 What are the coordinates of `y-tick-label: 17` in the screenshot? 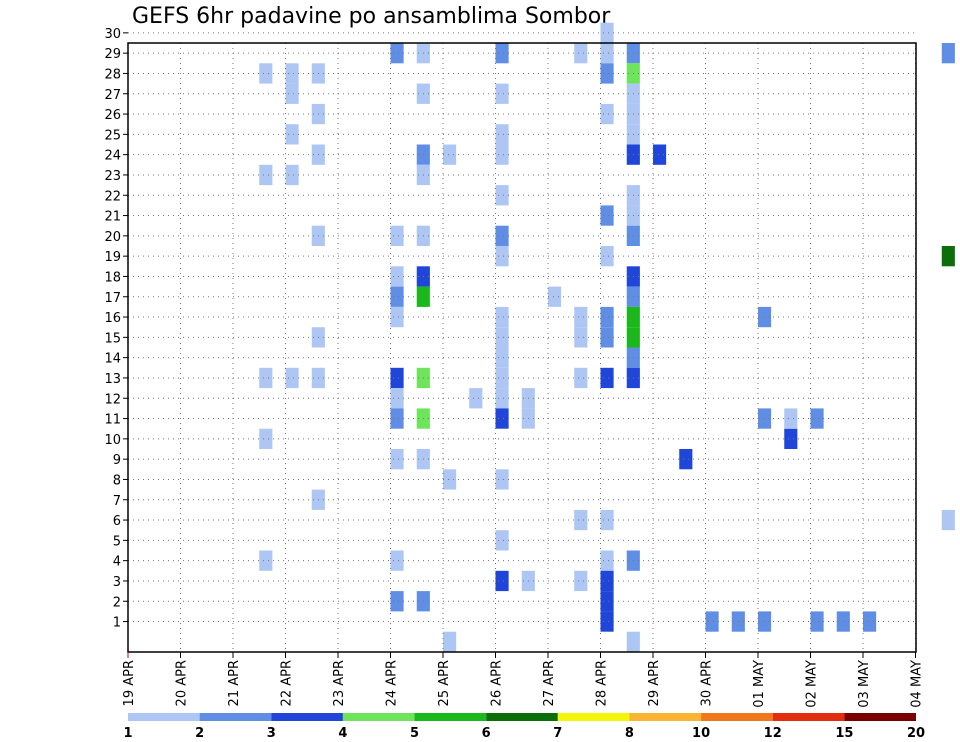 It's located at (112, 298).